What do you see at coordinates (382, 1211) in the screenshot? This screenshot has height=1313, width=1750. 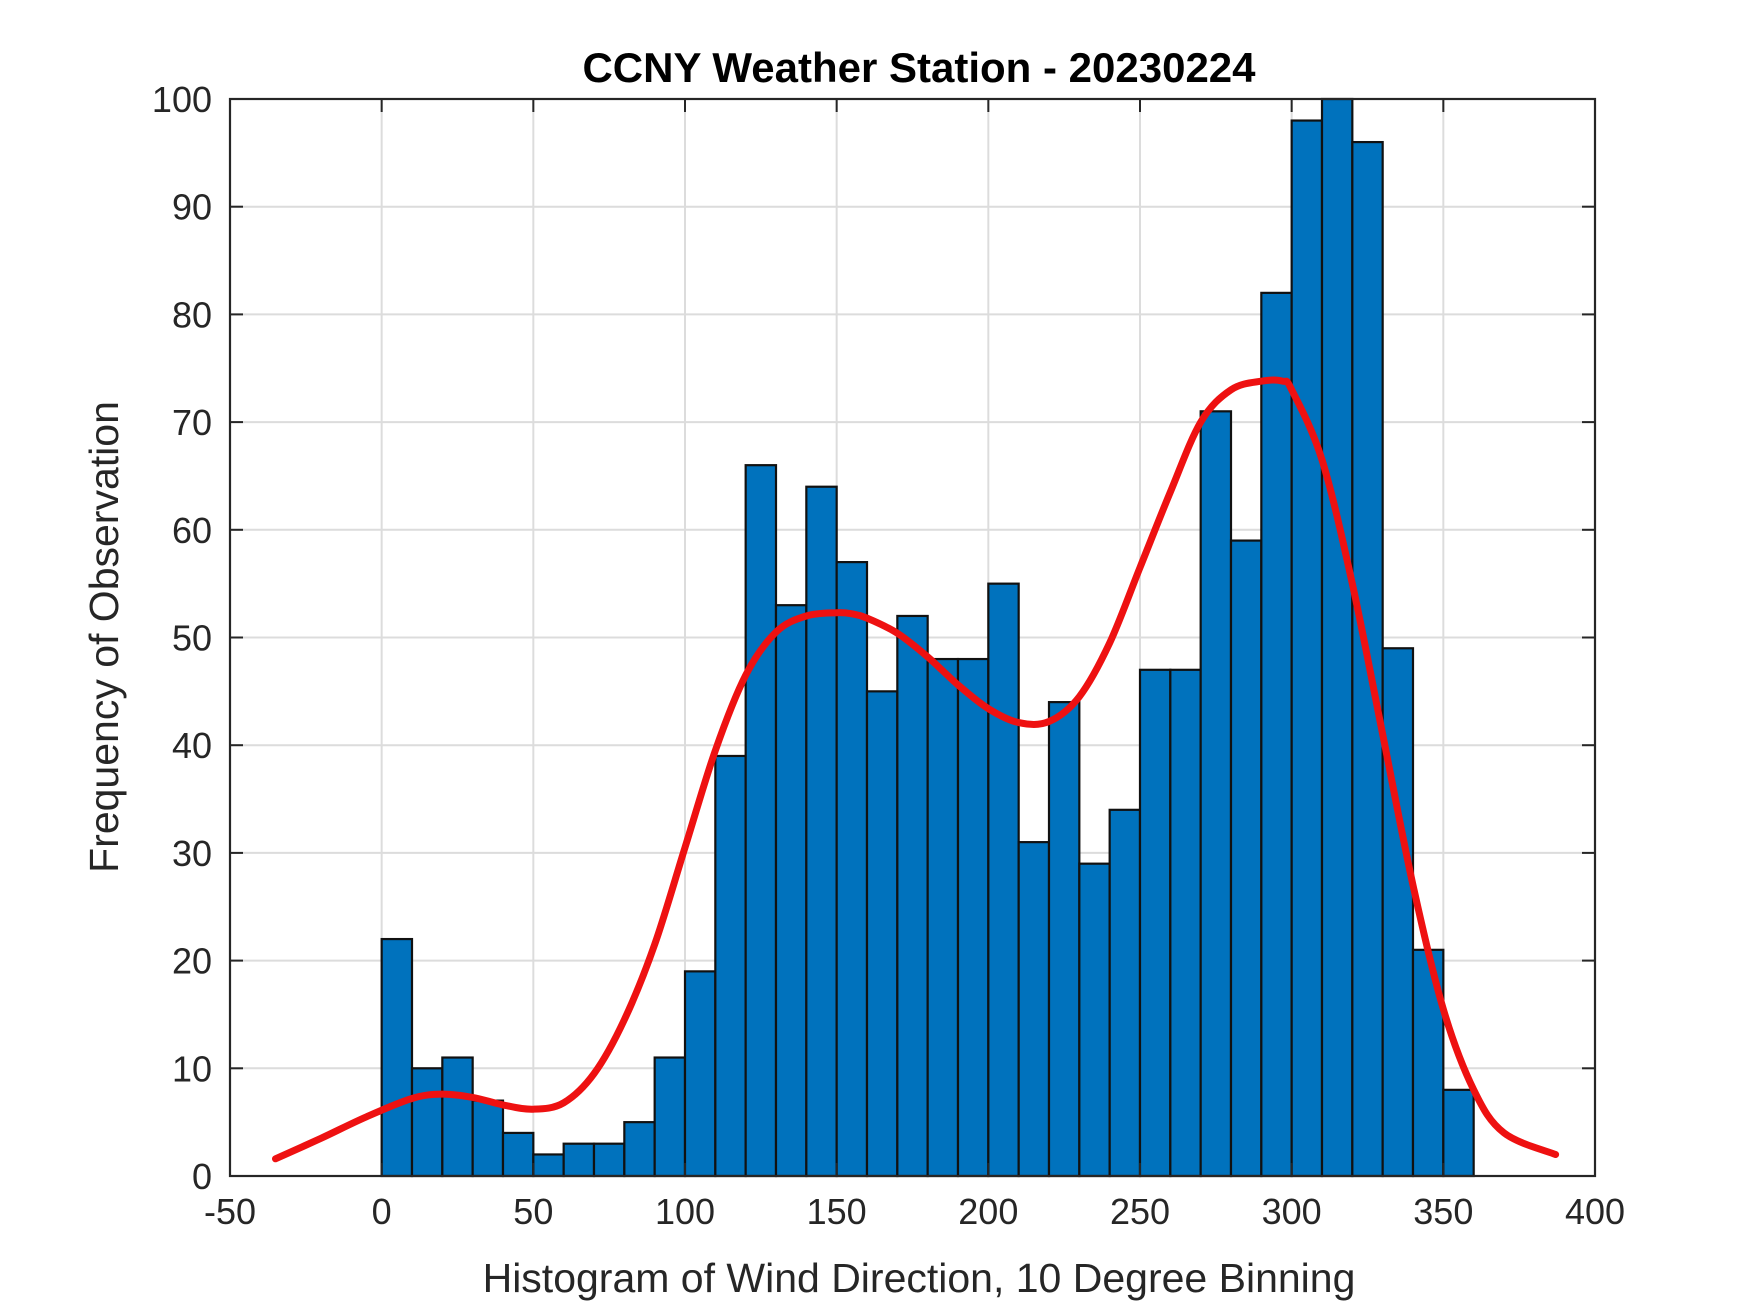 I see `x-tick-label: 0` at bounding box center [382, 1211].